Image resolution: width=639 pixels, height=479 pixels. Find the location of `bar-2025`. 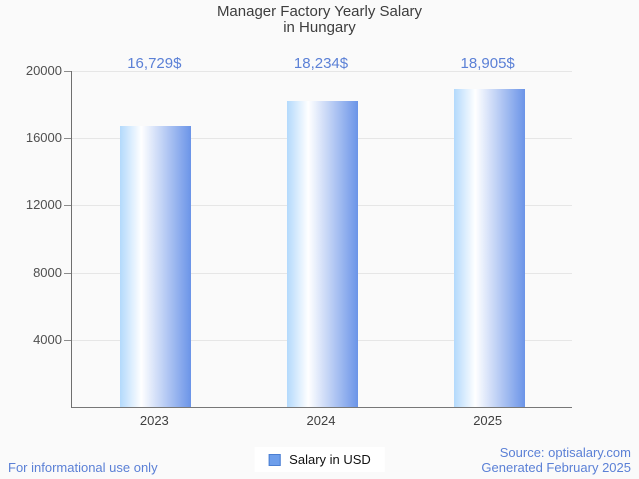

bar-2025 is located at coordinates (489, 248).